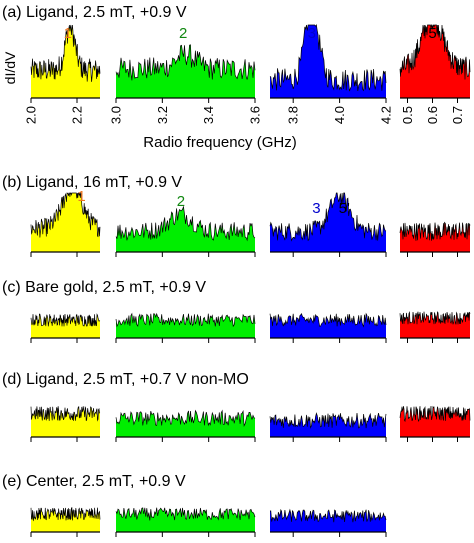 The image size is (474, 543). What do you see at coordinates (194, 505) in the screenshot?
I see `panel-e: (e) Center, 2.5 mT, +0.9 V` at bounding box center [194, 505].